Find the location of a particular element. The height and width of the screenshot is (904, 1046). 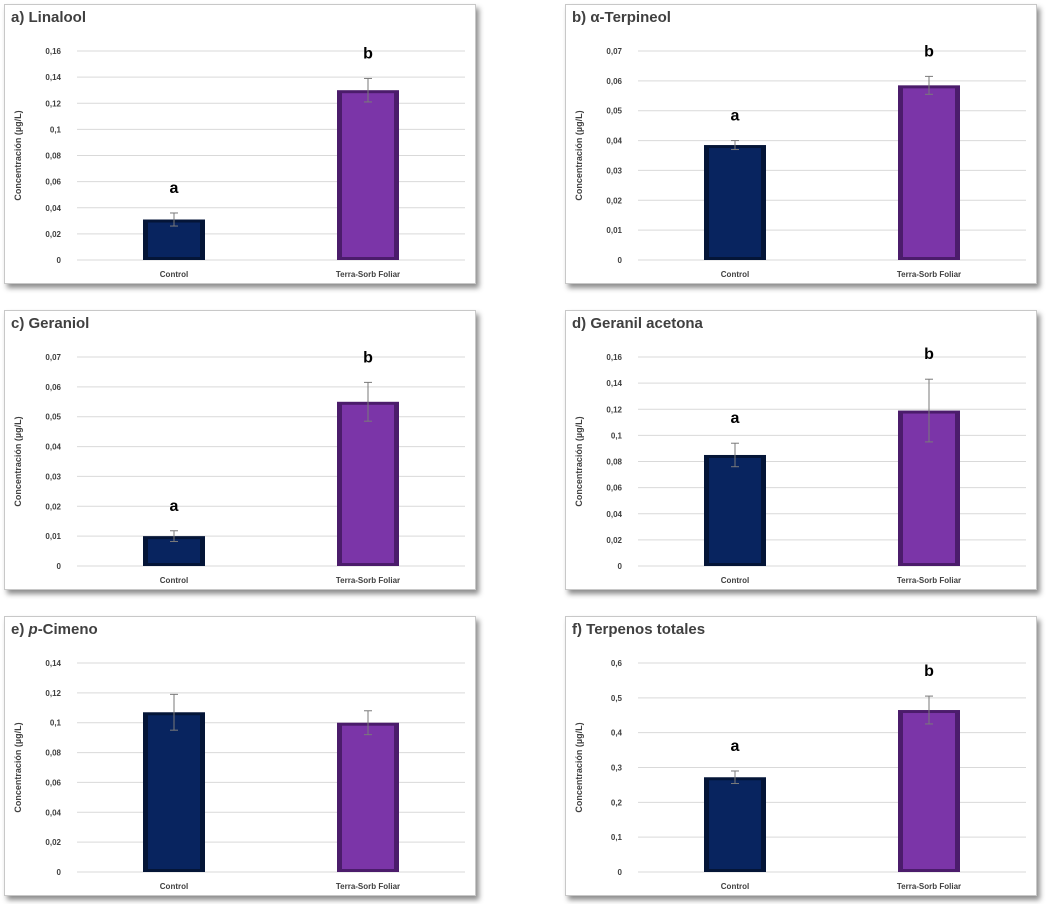

chart-title: a) Linalool is located at coordinates (48, 17).